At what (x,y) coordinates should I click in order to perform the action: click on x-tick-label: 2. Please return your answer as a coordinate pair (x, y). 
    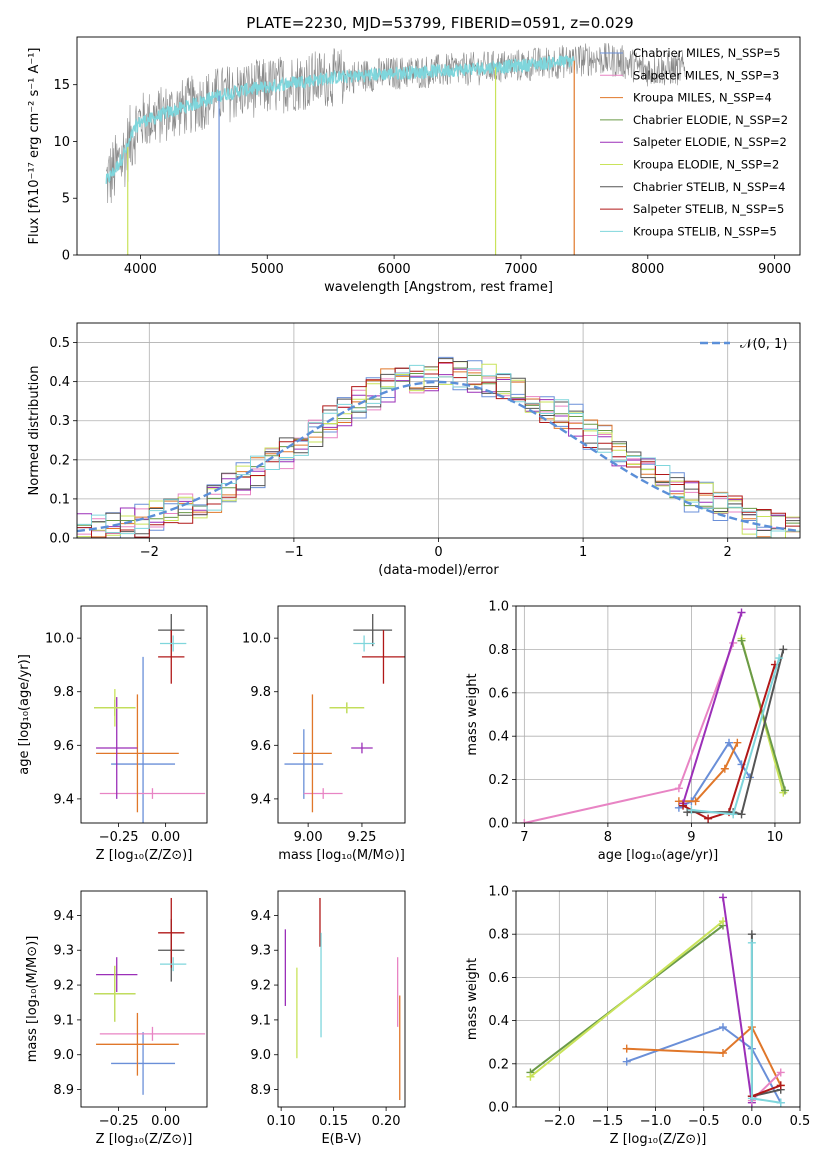
    Looking at the image, I should click on (728, 552).